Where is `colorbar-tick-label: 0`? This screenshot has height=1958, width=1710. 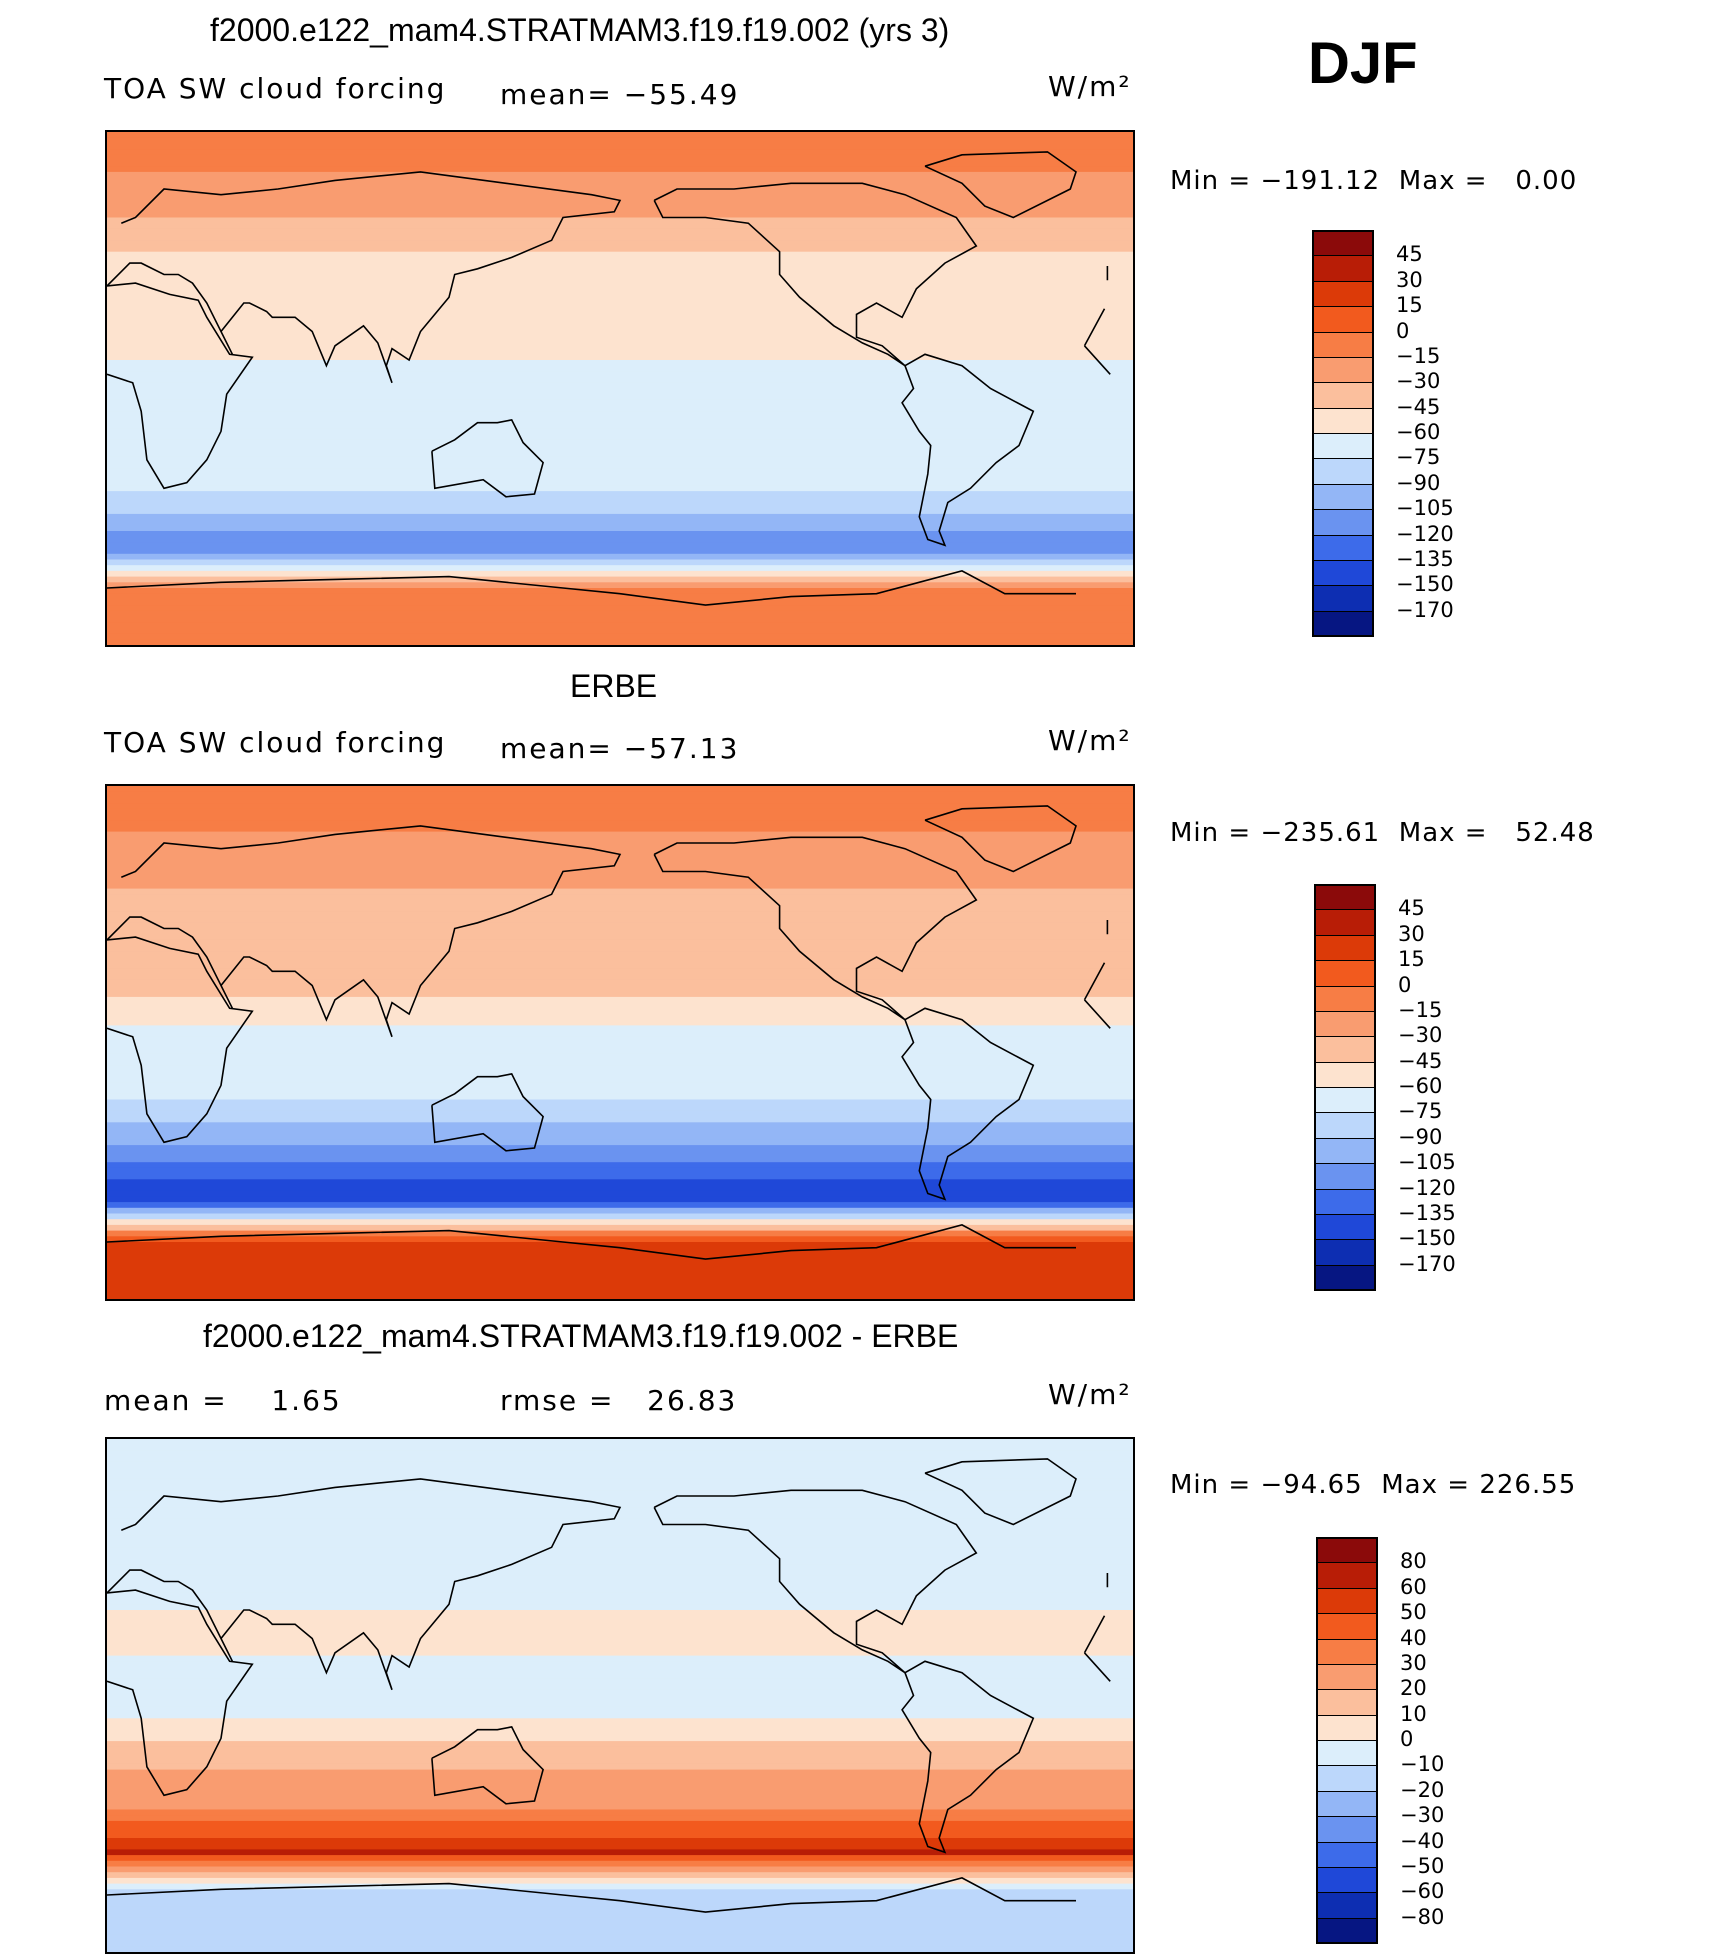
colorbar-tick-label: 0 is located at coordinates (1407, 1739).